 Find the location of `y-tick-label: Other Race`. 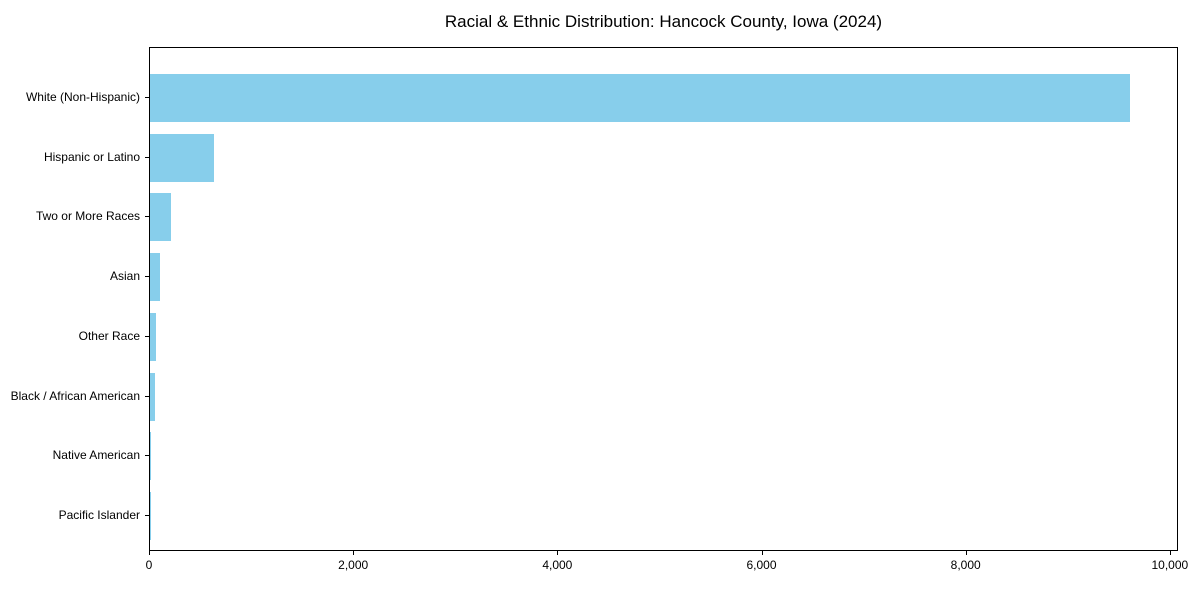

y-tick-label: Other Race is located at coordinates (109, 335).